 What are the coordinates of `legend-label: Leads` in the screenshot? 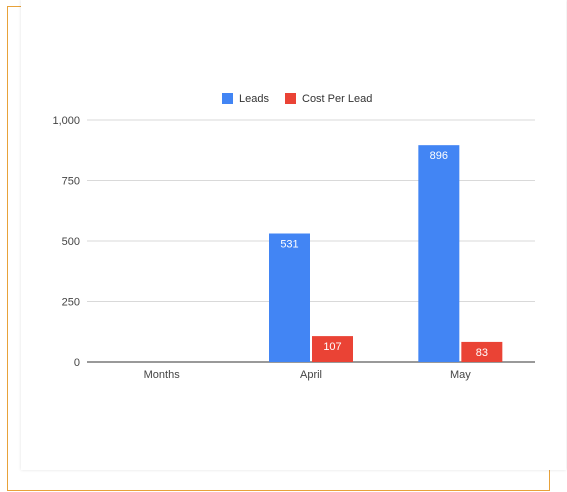 It's located at (254, 99).